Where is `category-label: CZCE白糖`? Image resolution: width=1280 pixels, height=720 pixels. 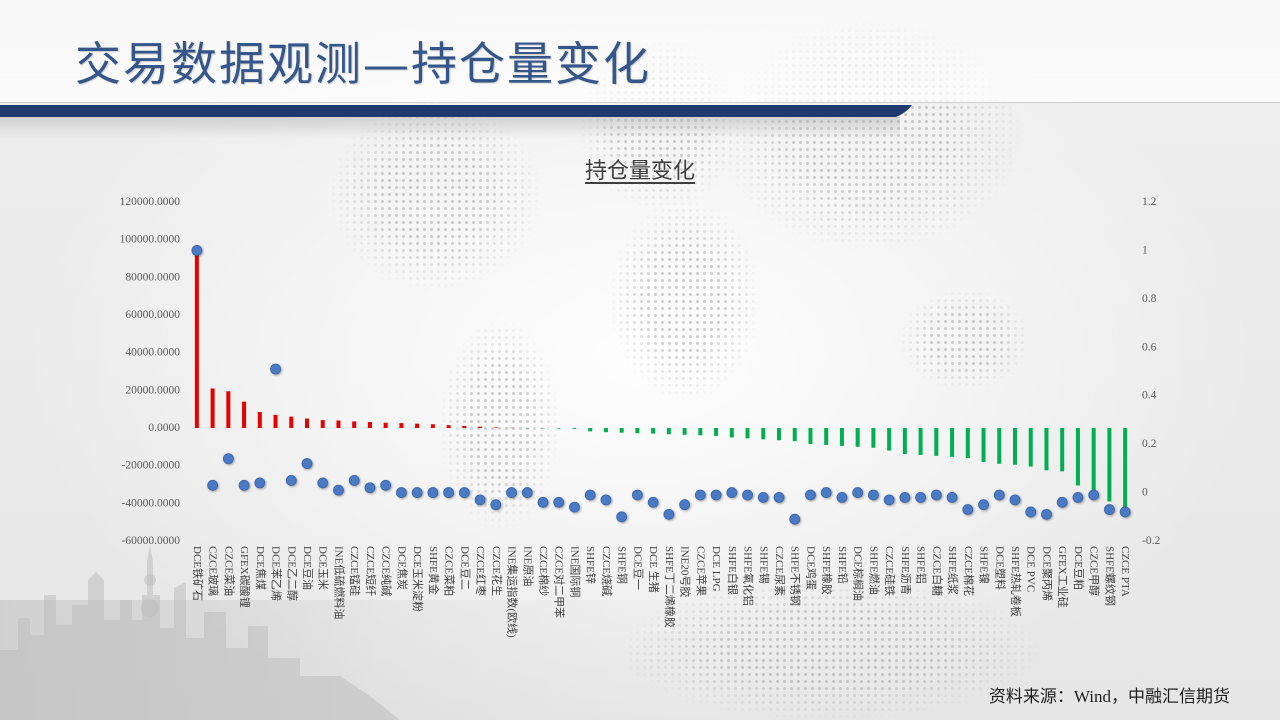 category-label: CZCE白糖 is located at coordinates (937, 571).